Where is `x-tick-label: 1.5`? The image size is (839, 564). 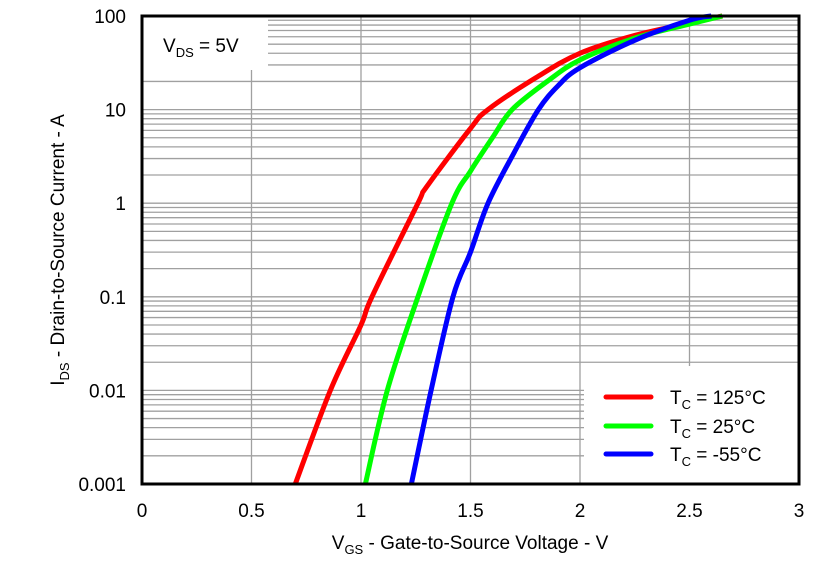 x-tick-label: 1.5 is located at coordinates (470, 511).